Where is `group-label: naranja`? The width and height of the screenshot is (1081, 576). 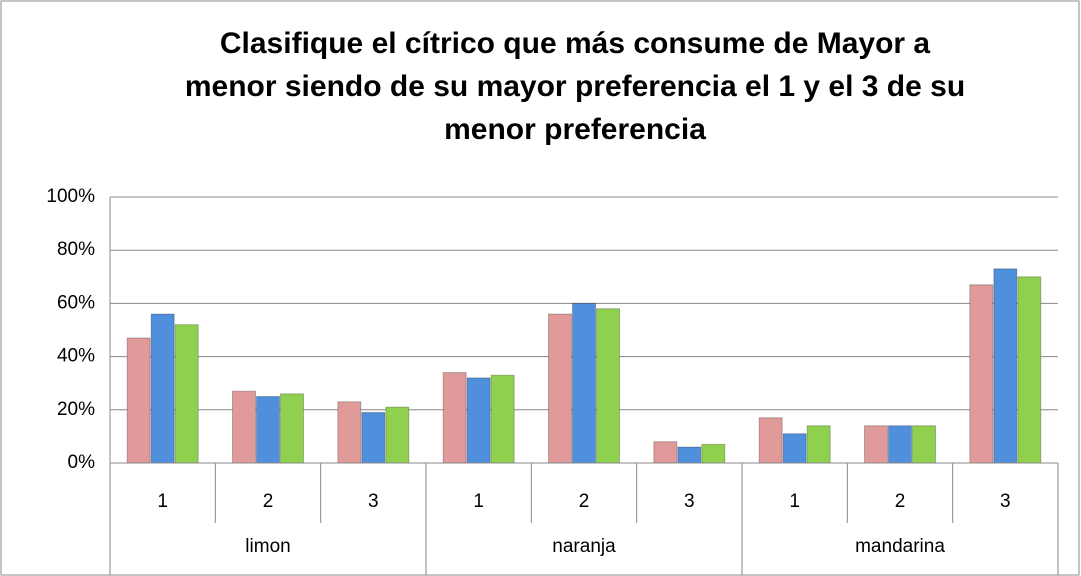
group-label: naranja is located at coordinates (584, 546).